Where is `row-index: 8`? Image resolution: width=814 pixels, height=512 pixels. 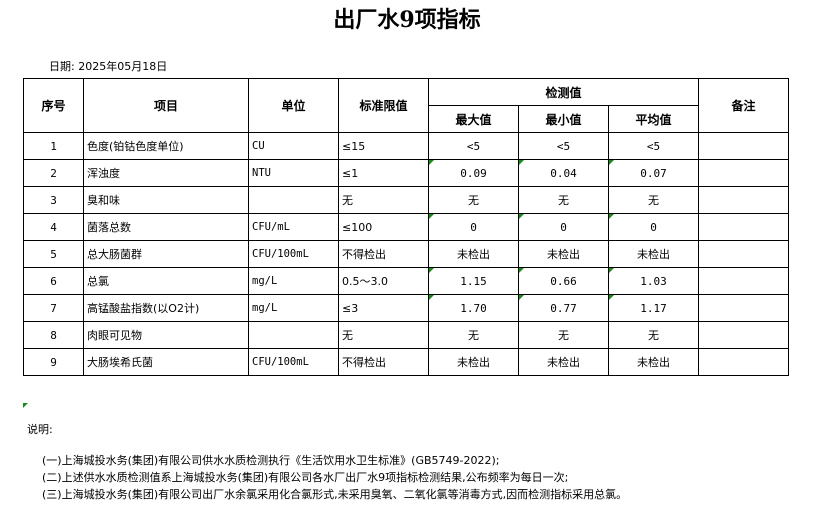
row-index: 8 is located at coordinates (53, 335).